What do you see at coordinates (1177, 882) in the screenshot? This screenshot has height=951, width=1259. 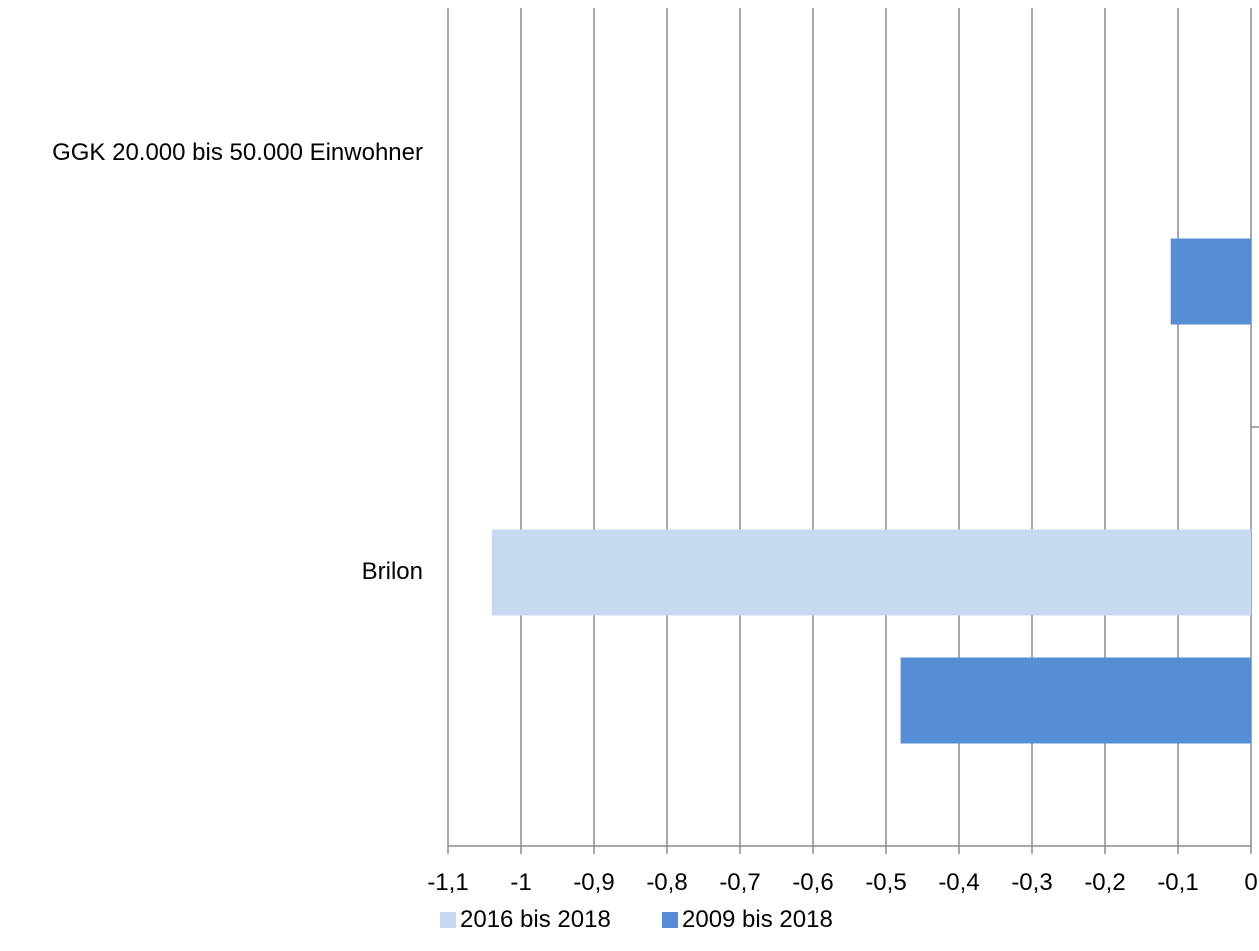 I see `x-tick-label: -0,1` at bounding box center [1177, 882].